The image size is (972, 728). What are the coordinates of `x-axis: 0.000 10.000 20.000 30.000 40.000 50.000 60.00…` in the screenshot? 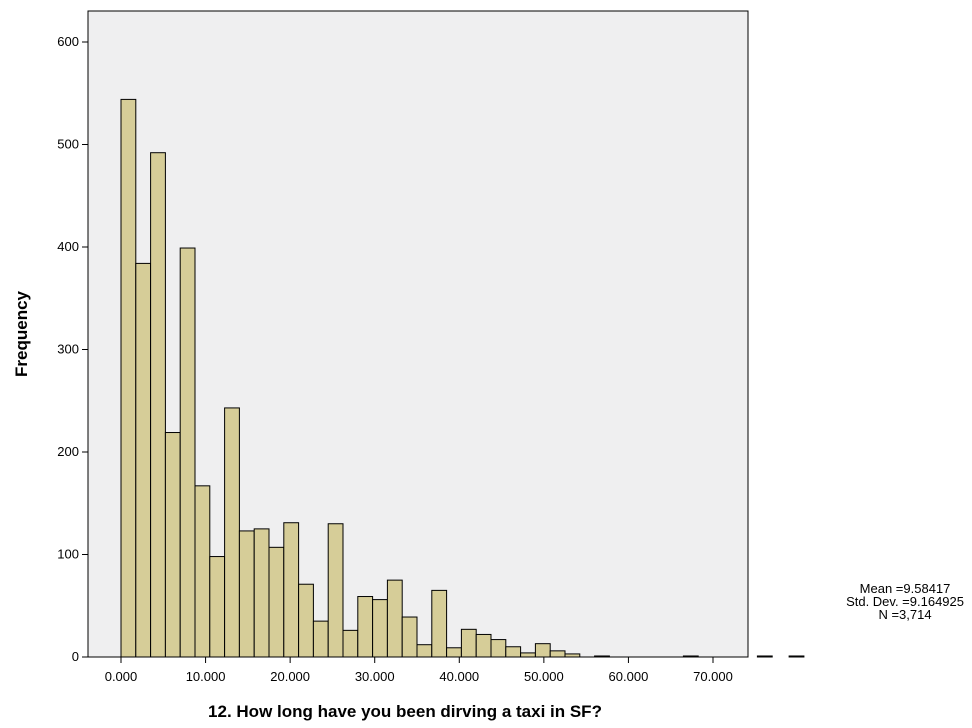 It's located at (419, 670).